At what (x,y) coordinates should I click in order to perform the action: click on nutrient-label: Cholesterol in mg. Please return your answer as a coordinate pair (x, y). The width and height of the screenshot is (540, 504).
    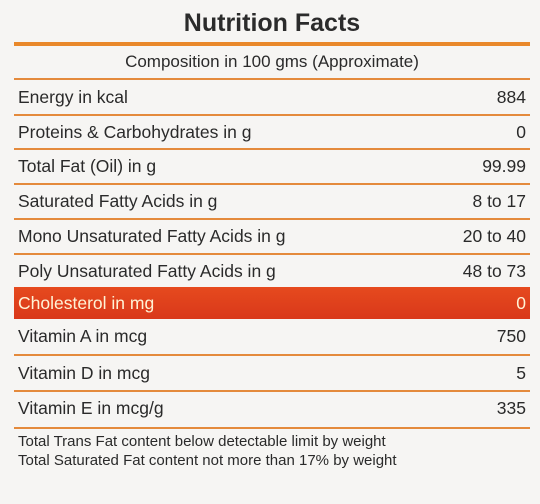
    Looking at the image, I should click on (86, 302).